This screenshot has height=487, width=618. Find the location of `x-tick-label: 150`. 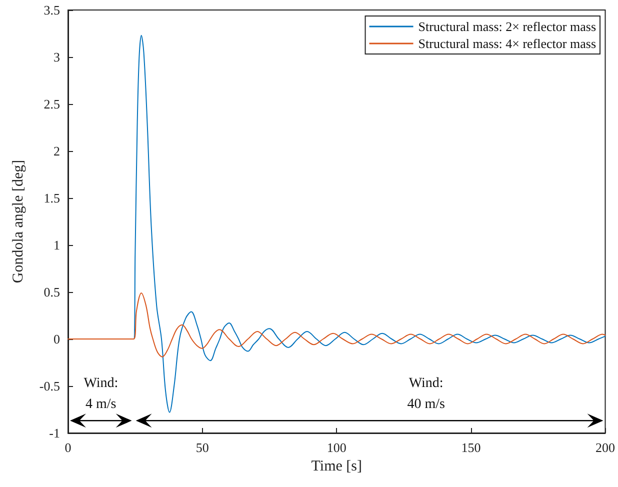

x-tick-label: 150 is located at coordinates (471, 447).